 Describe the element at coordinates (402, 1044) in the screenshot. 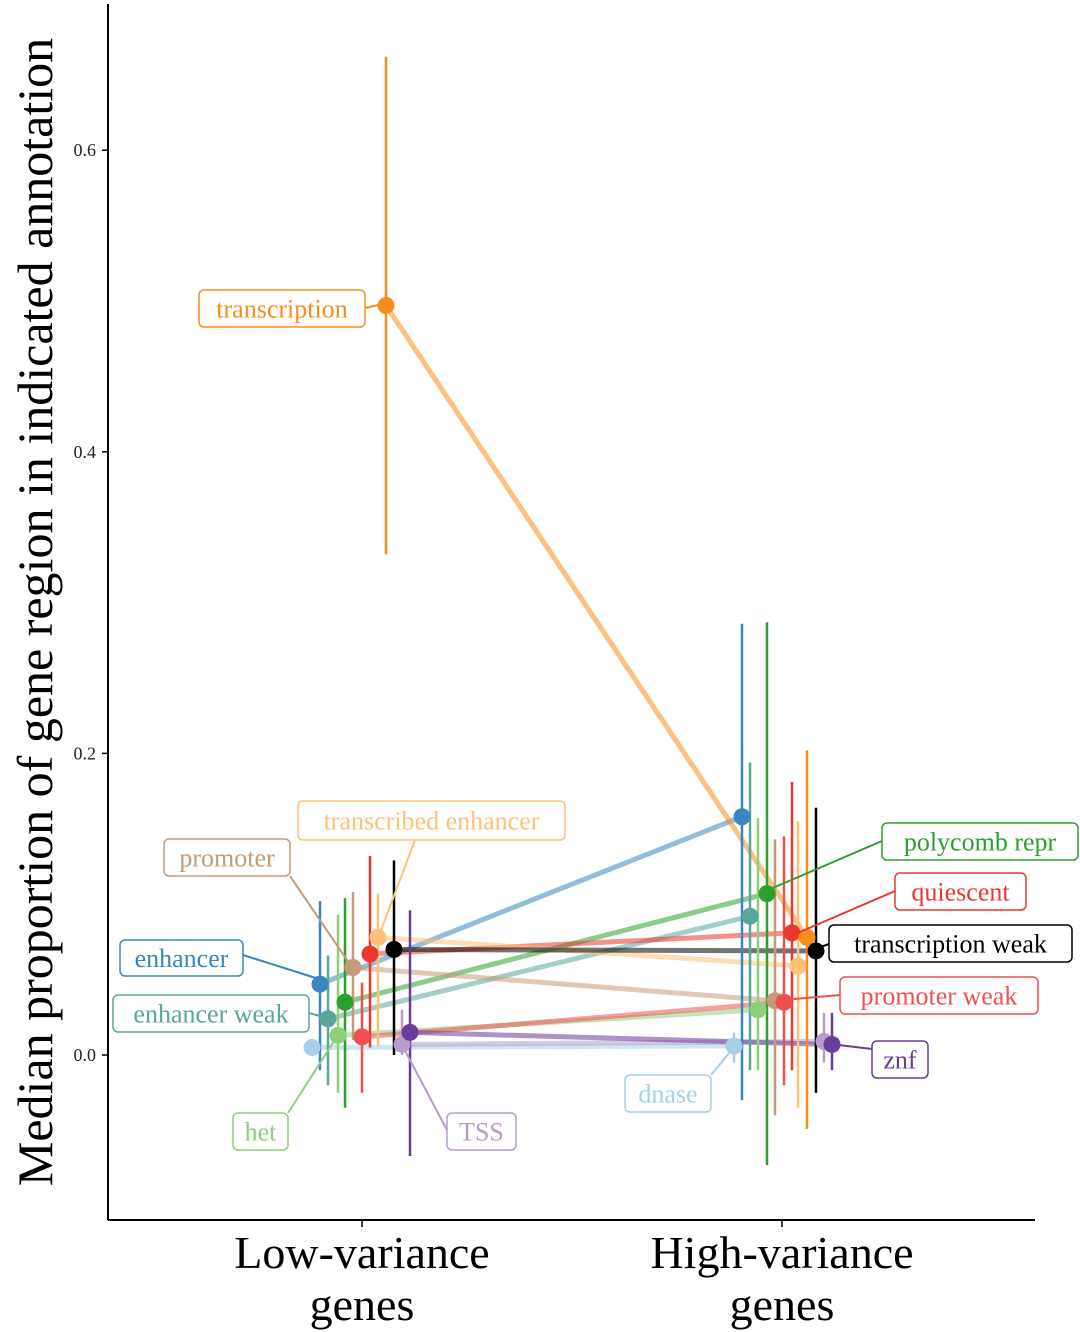

I see `point-tss` at that location.